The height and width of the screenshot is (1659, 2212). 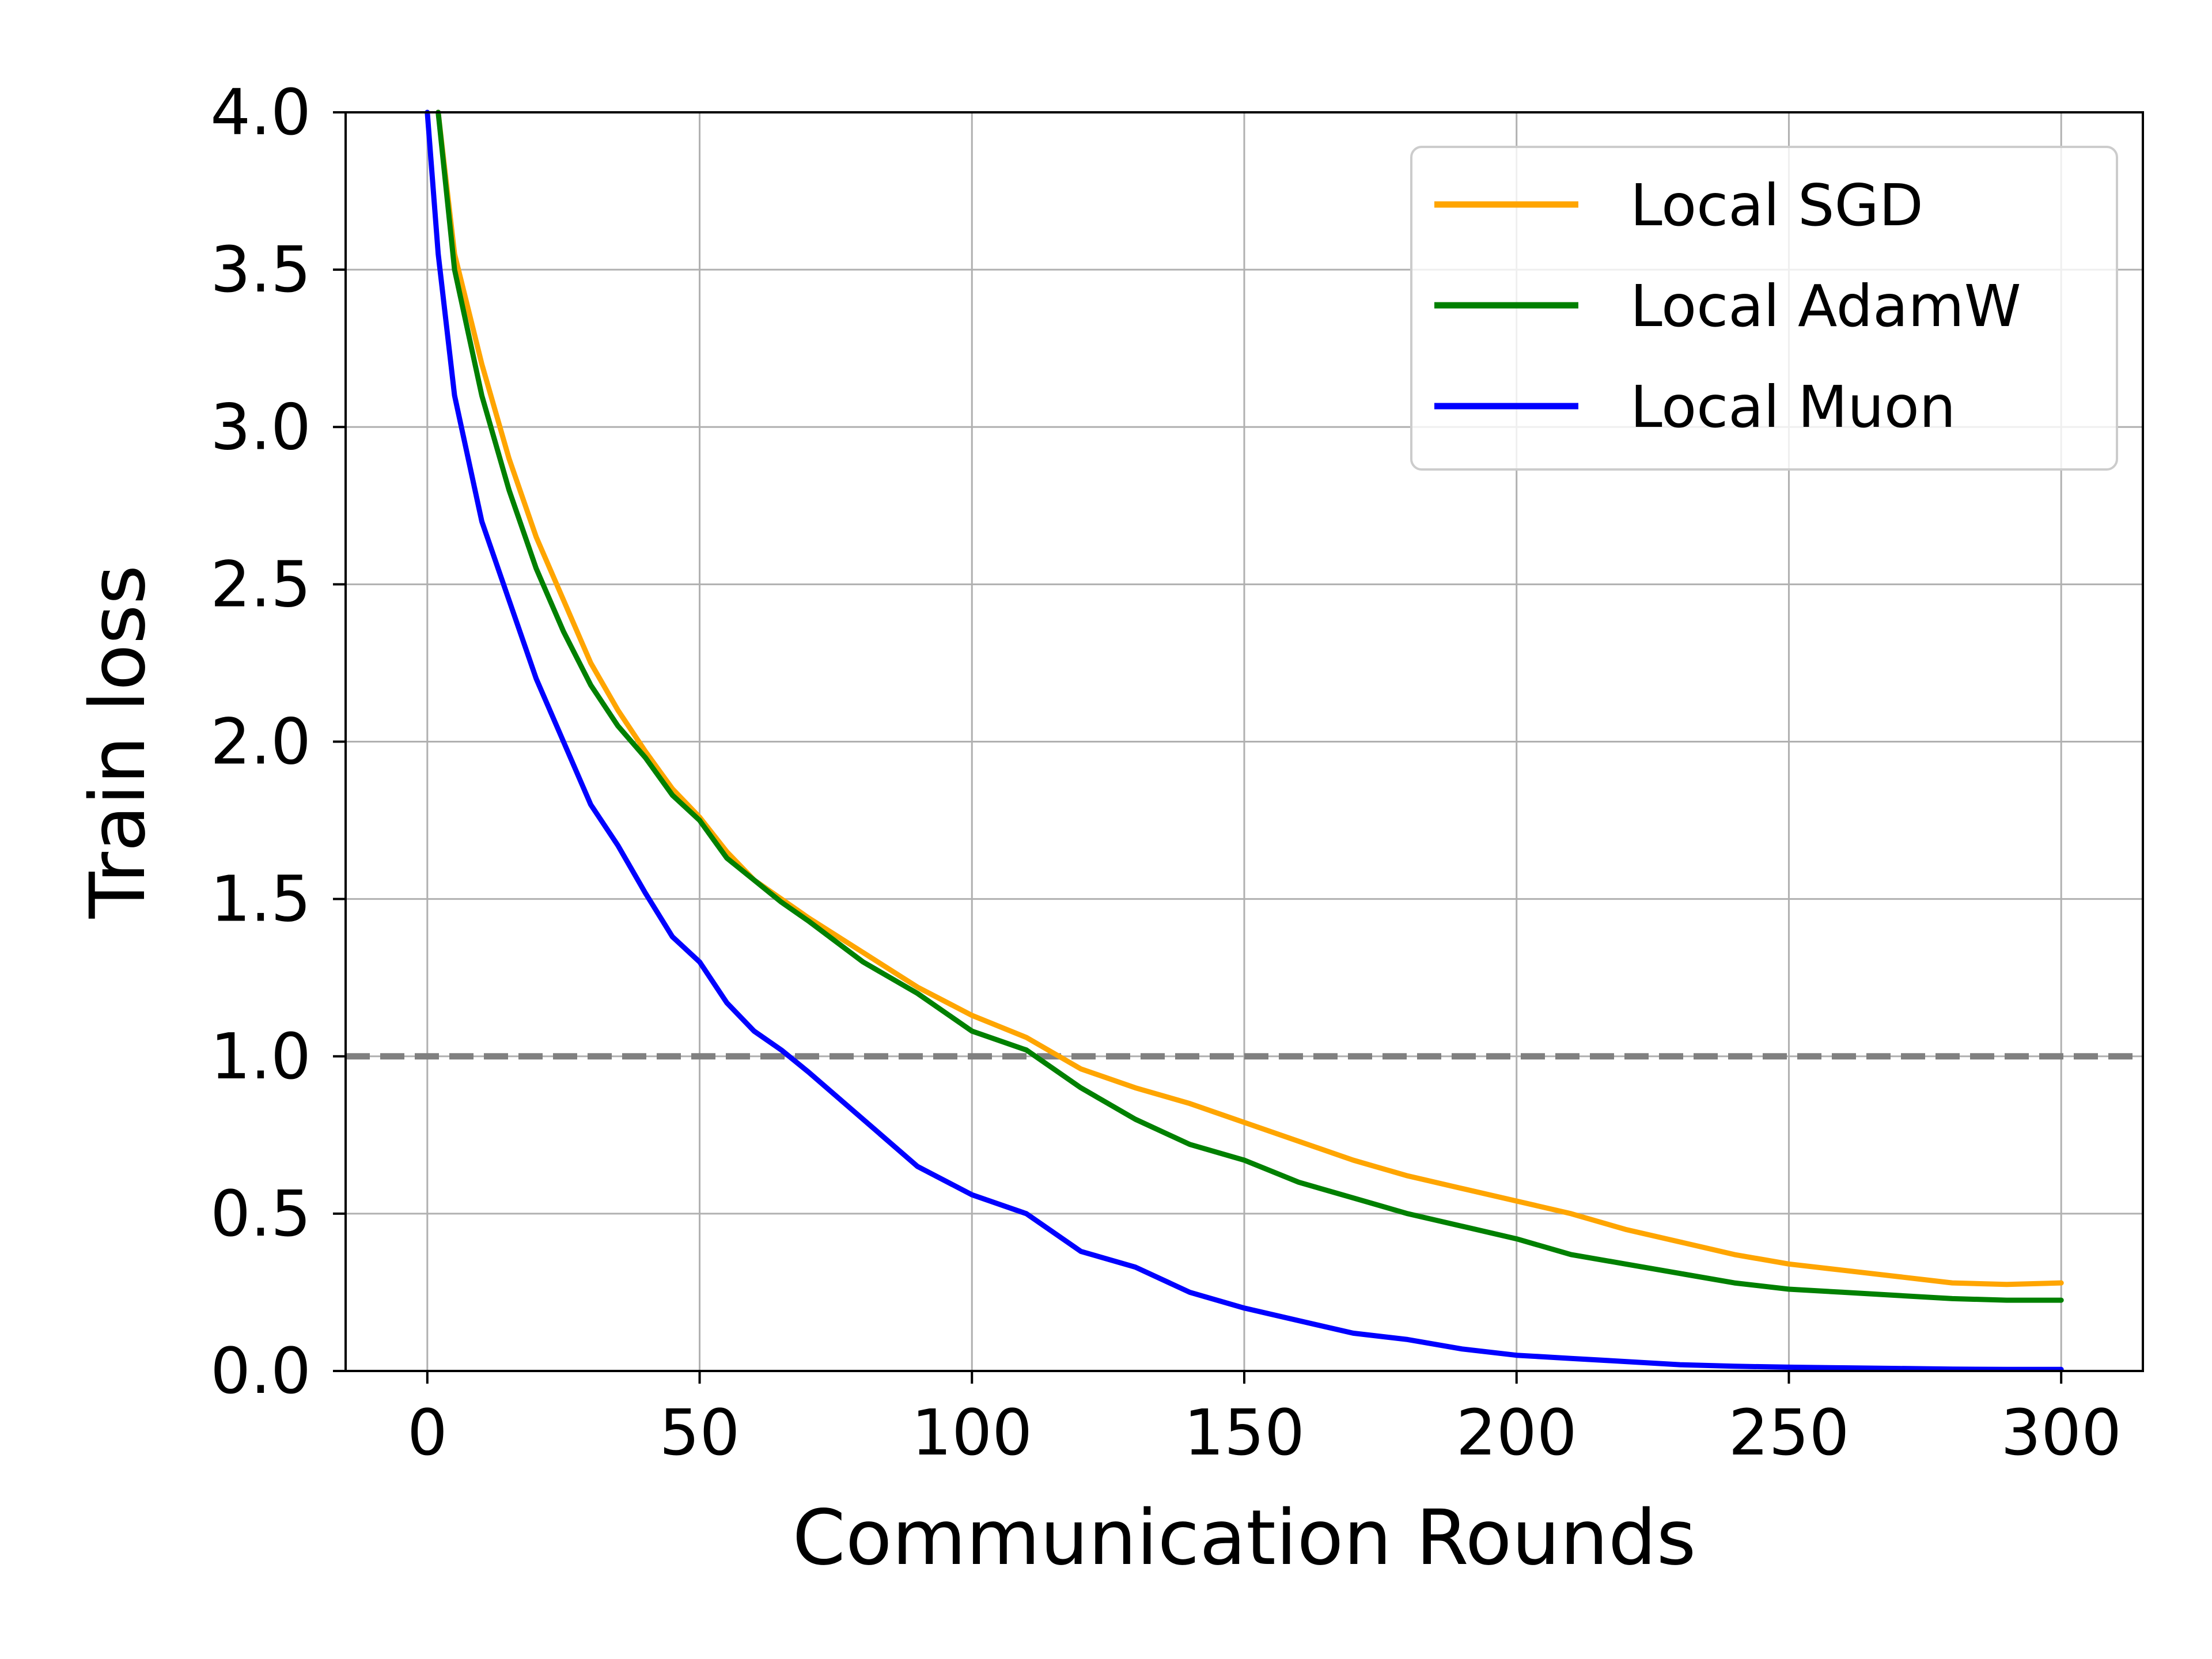 I want to click on y-tick-label: 0.0, so click(x=260, y=1371).